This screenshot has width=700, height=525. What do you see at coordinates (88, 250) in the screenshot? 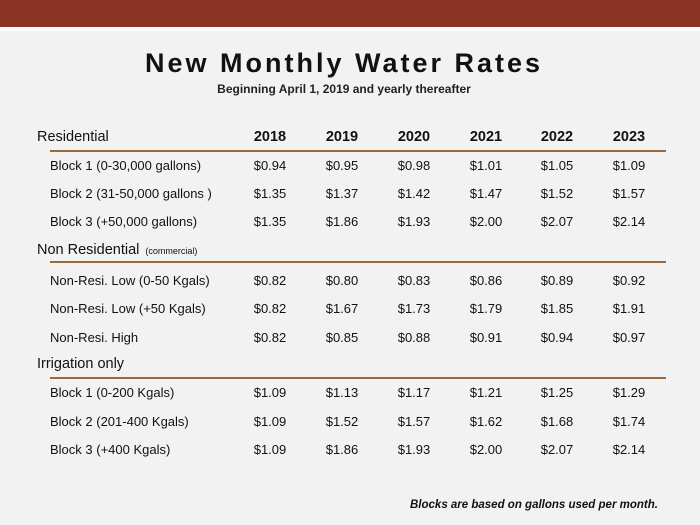
I see `section-title: Non Residential` at bounding box center [88, 250].